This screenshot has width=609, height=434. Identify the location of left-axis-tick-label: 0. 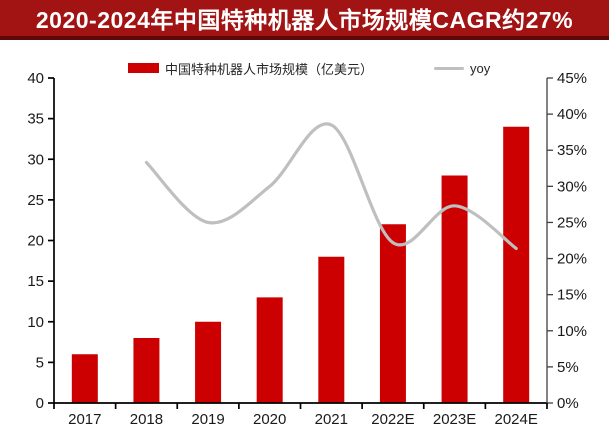
(40, 403).